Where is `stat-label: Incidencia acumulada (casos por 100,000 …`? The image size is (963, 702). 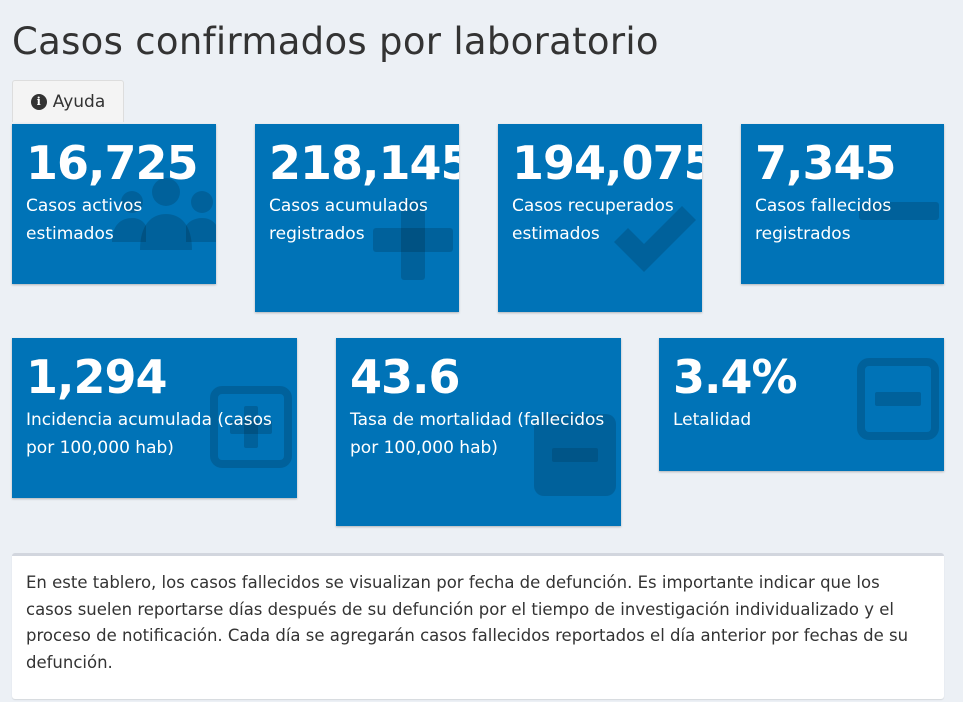 stat-label: Incidencia acumulada (casos por 100,000 … is located at coordinates (149, 434).